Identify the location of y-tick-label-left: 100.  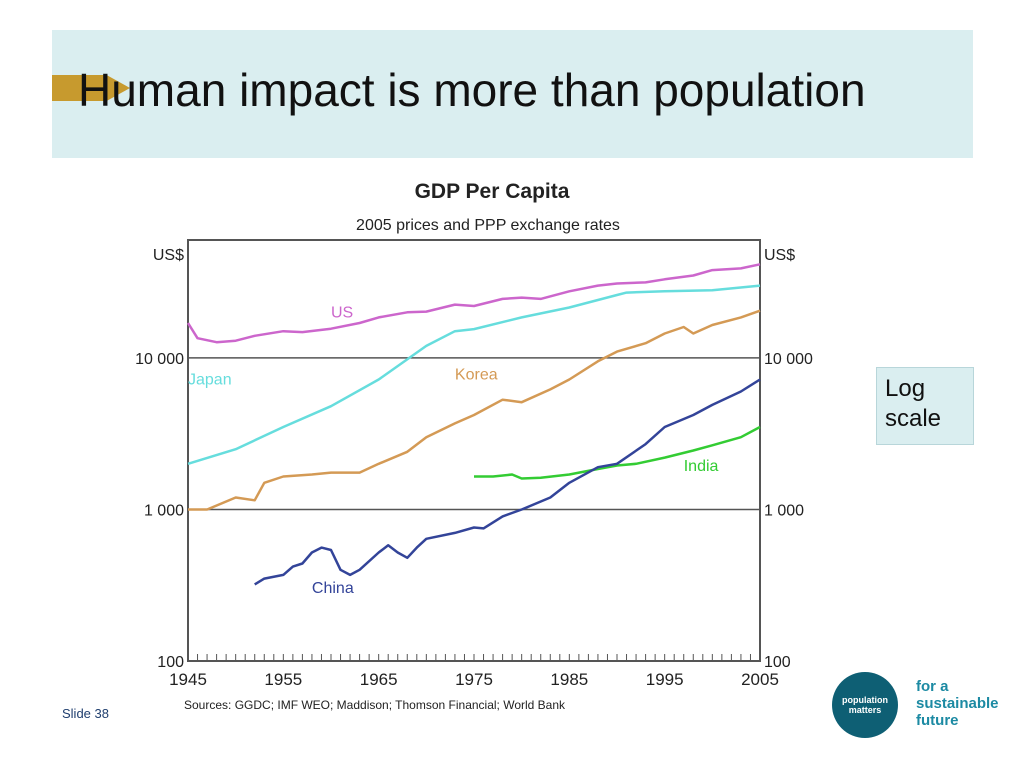
(170, 662).